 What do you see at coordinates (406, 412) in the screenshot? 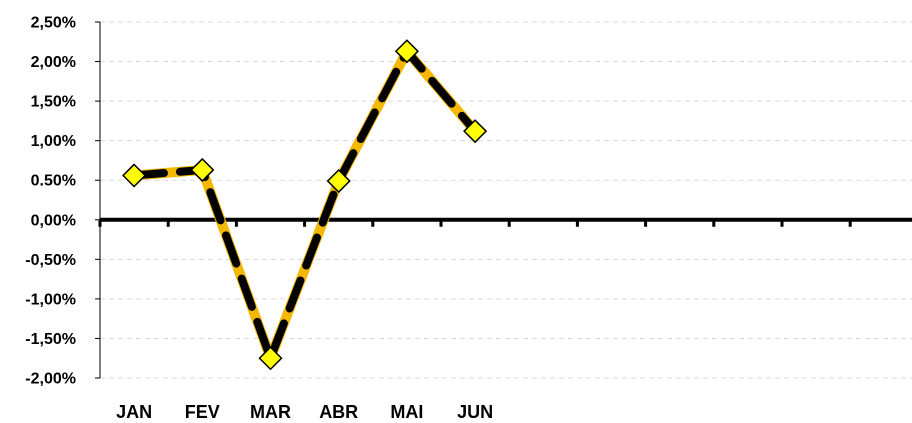
I see `x-tick-label: MAI` at bounding box center [406, 412].